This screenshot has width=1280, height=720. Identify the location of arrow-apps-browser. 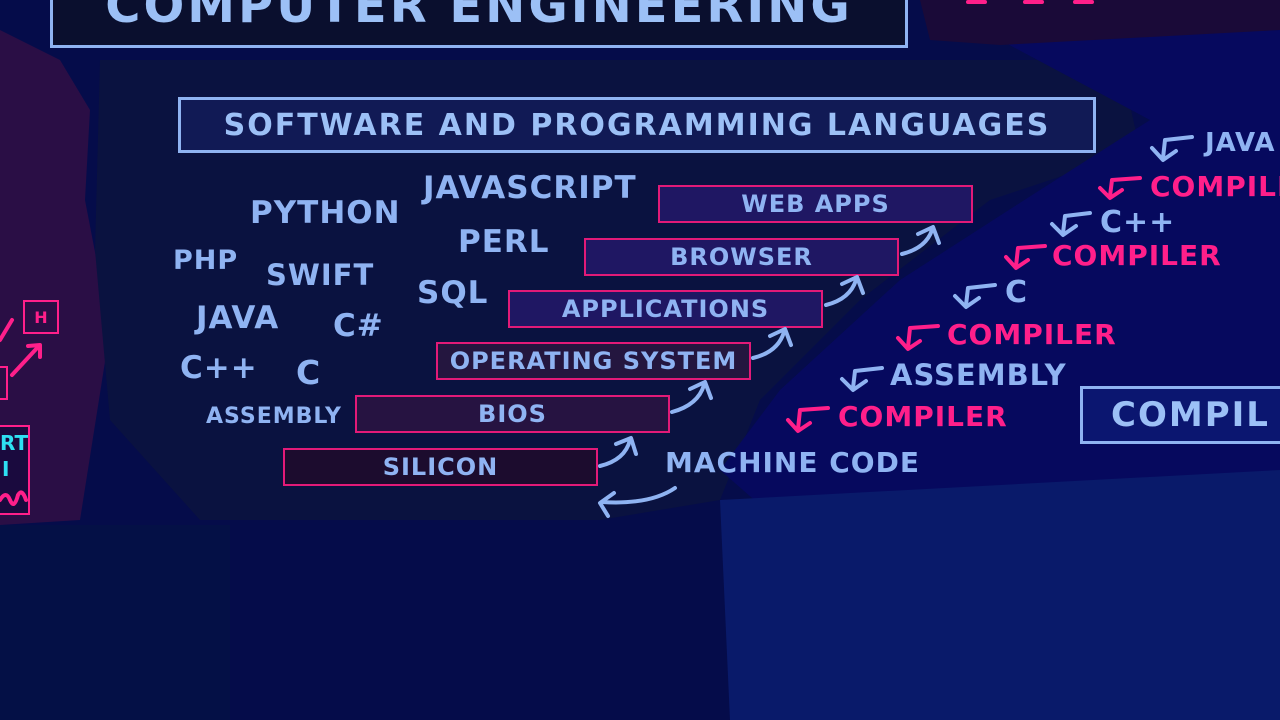
(841, 292).